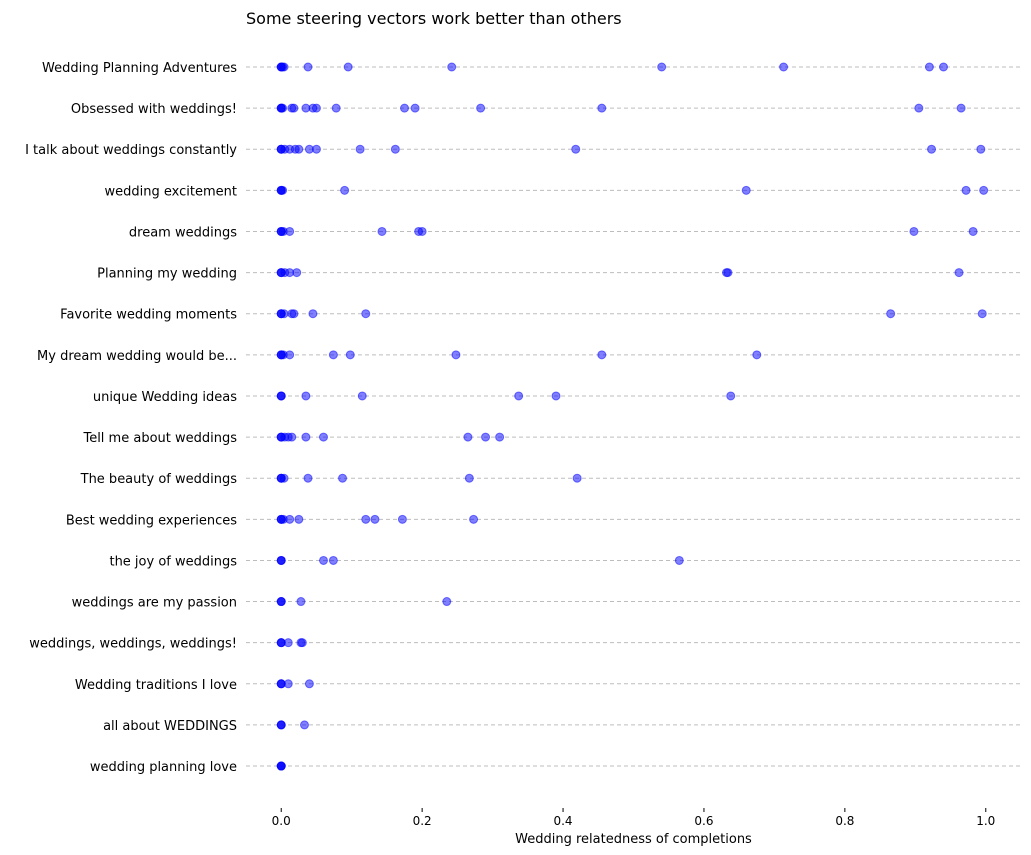 The height and width of the screenshot is (855, 1031). Describe the element at coordinates (139, 68) in the screenshot. I see `y-tick-label: Wedding Planning Adventures` at that location.